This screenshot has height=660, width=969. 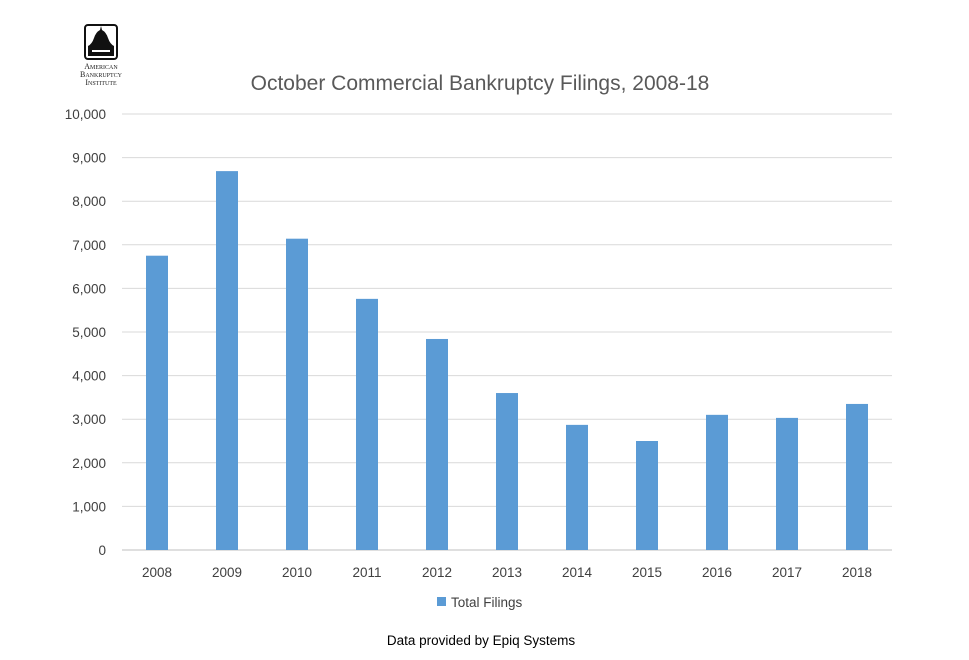 I want to click on bar-2018, so click(x=857, y=476).